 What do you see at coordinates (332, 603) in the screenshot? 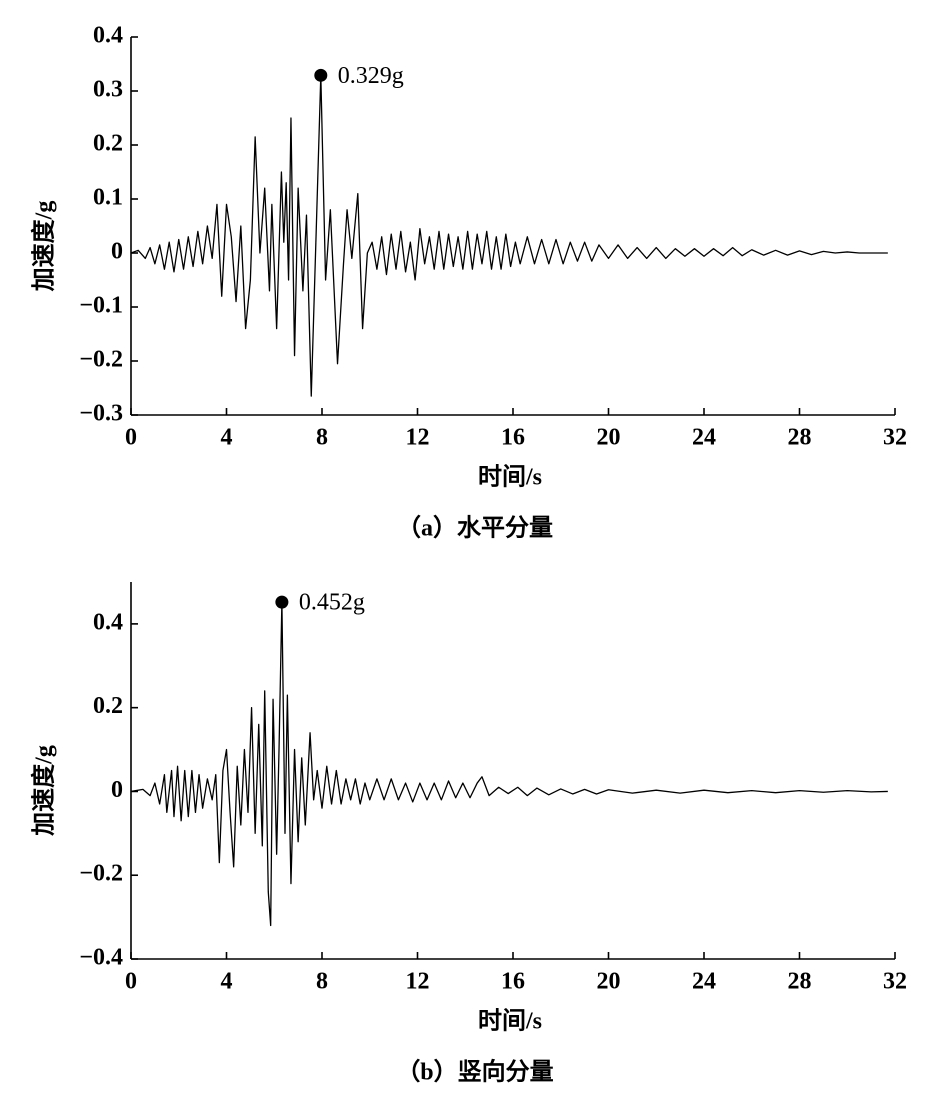
I see `peak-label: 0.452g` at bounding box center [332, 603].